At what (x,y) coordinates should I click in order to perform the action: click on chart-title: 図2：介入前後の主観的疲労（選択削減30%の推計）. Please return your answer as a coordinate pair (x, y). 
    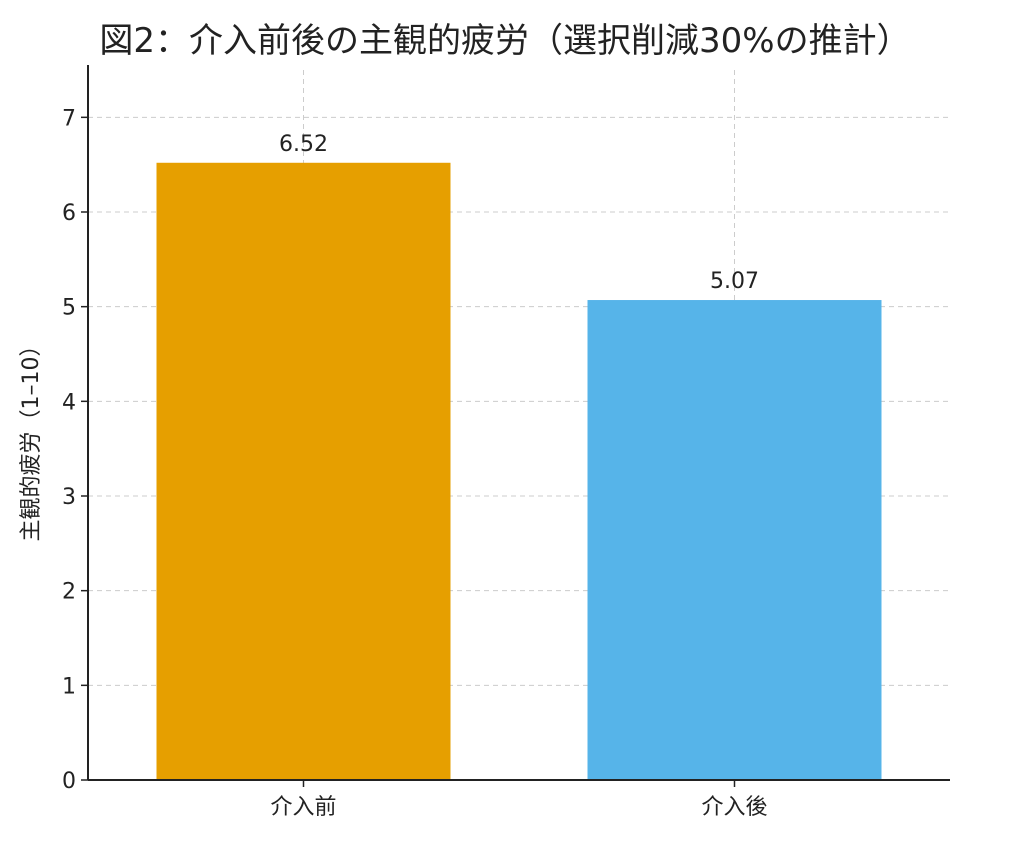
    Looking at the image, I should click on (504, 41).